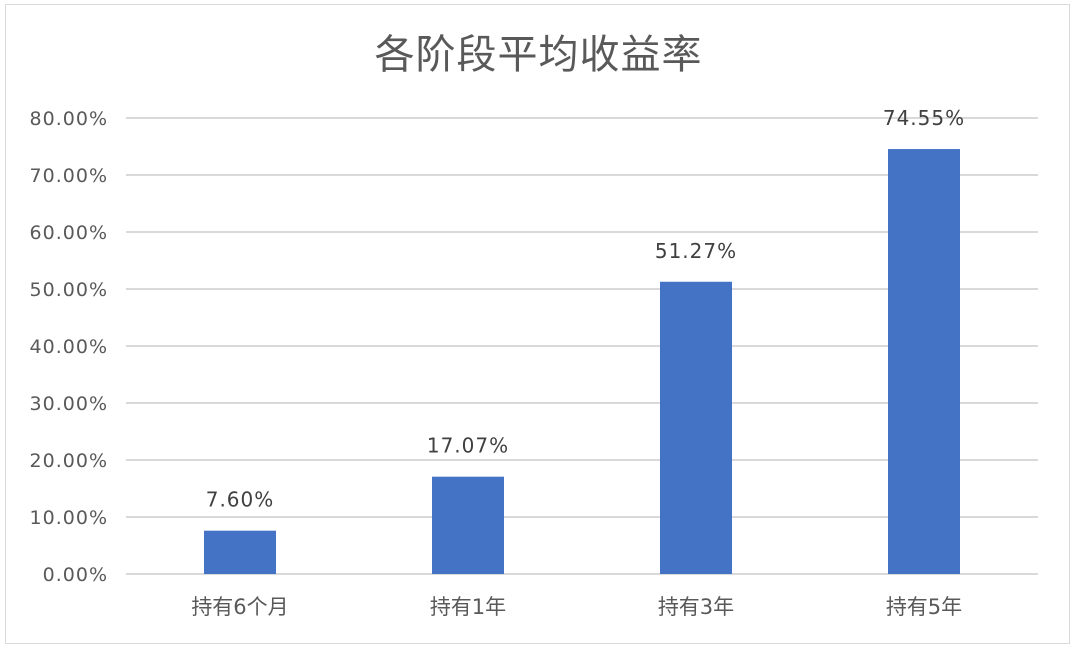  What do you see at coordinates (576, 607) in the screenshot?
I see `x-axis-category-labels: 持有6个月 持有1年 持有3年 持有5年` at bounding box center [576, 607].